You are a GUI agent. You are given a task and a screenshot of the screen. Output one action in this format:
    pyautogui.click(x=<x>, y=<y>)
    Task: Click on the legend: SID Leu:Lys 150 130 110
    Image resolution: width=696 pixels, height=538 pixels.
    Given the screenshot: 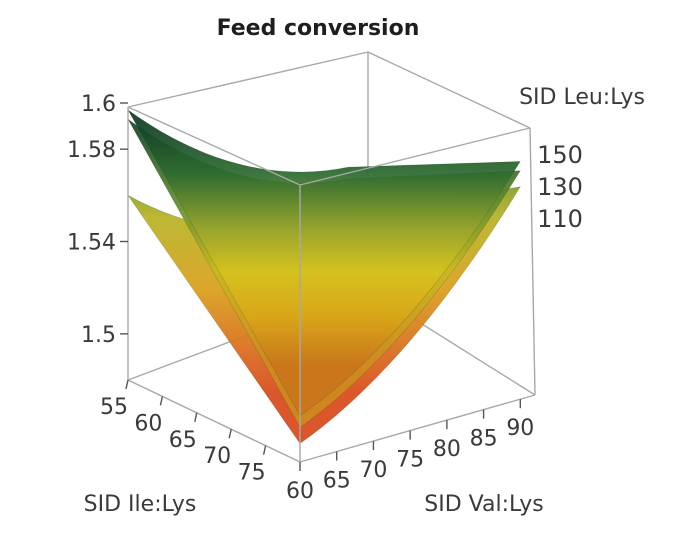 What is the action you would take?
    pyautogui.click(x=582, y=159)
    